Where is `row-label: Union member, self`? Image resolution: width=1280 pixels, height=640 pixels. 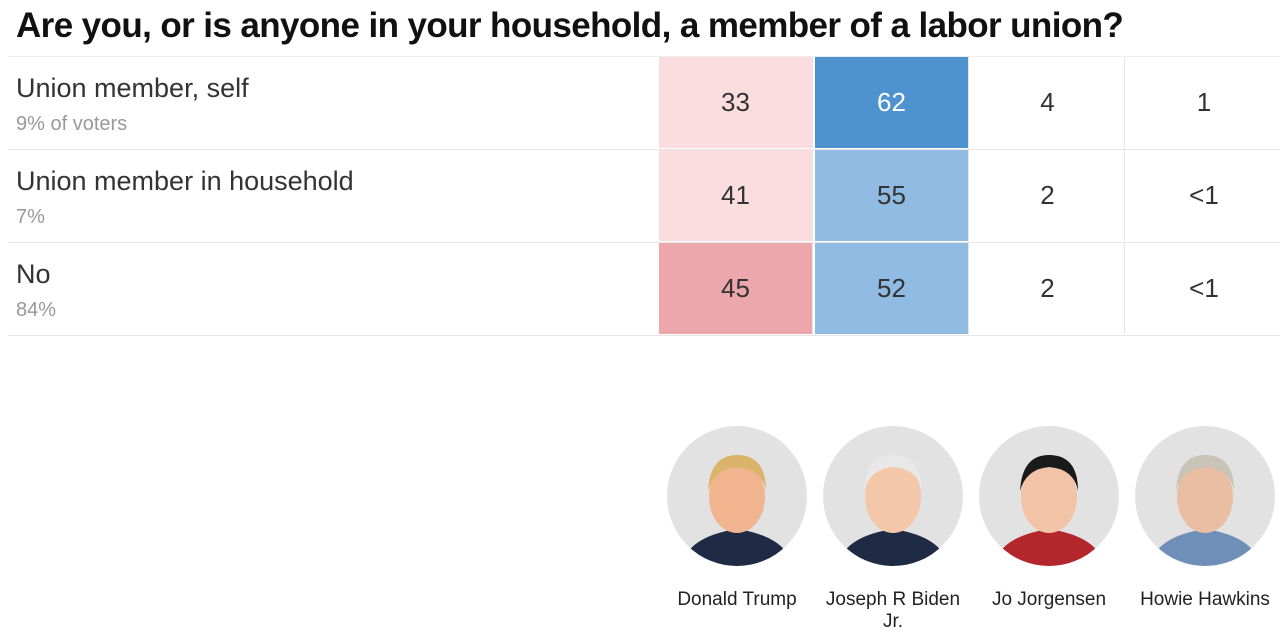
row-label: Union member, self is located at coordinates (132, 88).